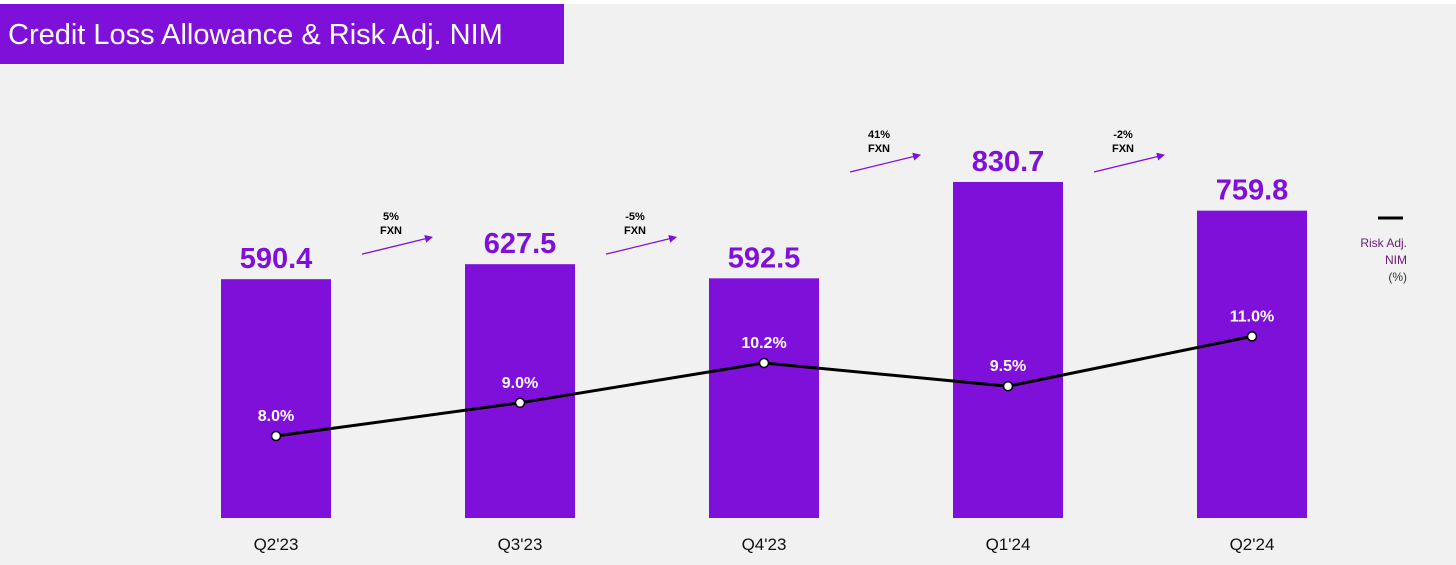 The width and height of the screenshot is (1456, 565). Describe the element at coordinates (1252, 191) in the screenshot. I see `bar-value-label: 759.8` at that location.